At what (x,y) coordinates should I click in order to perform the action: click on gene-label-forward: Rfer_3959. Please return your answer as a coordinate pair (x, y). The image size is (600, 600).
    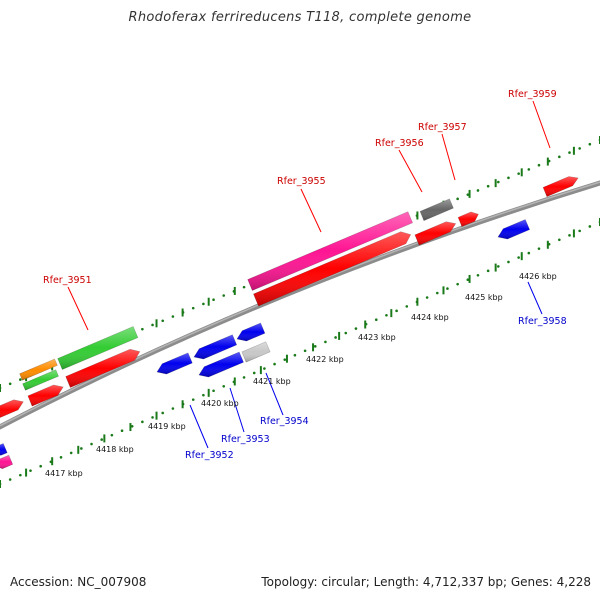
    Looking at the image, I should click on (532, 94).